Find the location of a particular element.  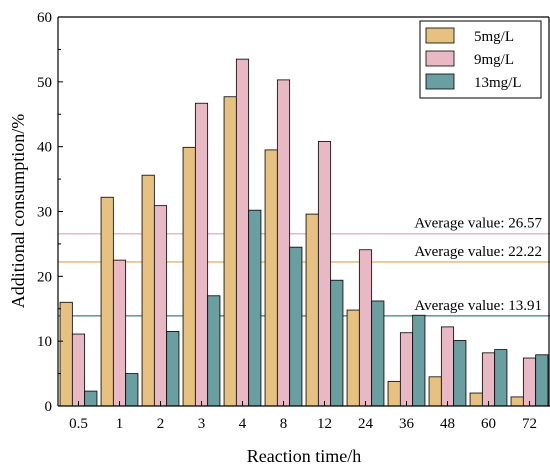

bar-s1-c10 is located at coordinates (488, 379).